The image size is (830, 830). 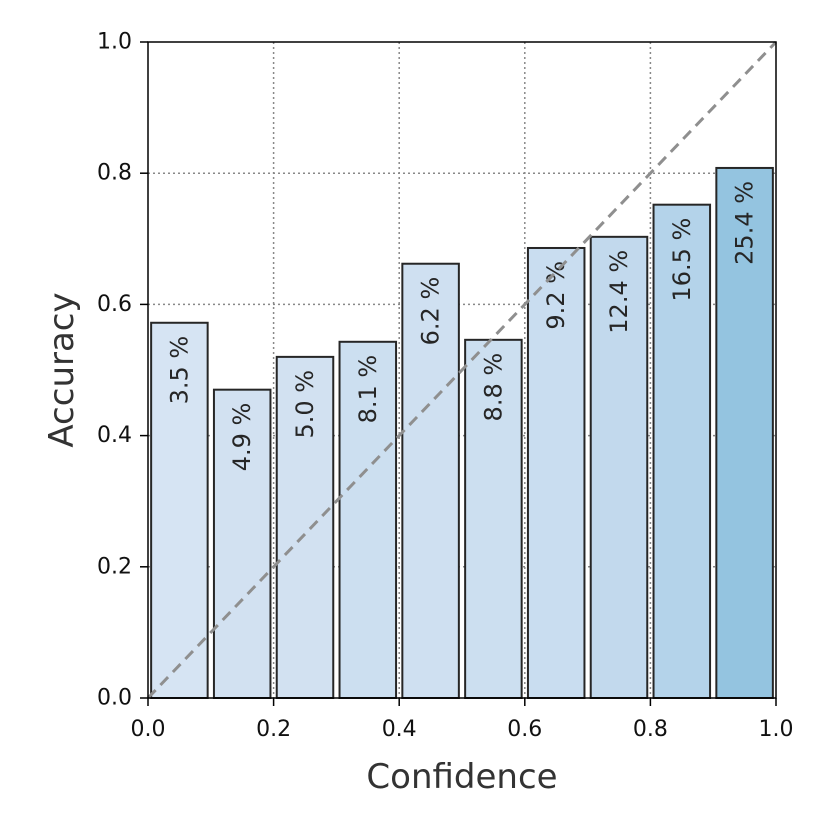 I want to click on x-tick-label: 0.8, so click(x=650, y=729).